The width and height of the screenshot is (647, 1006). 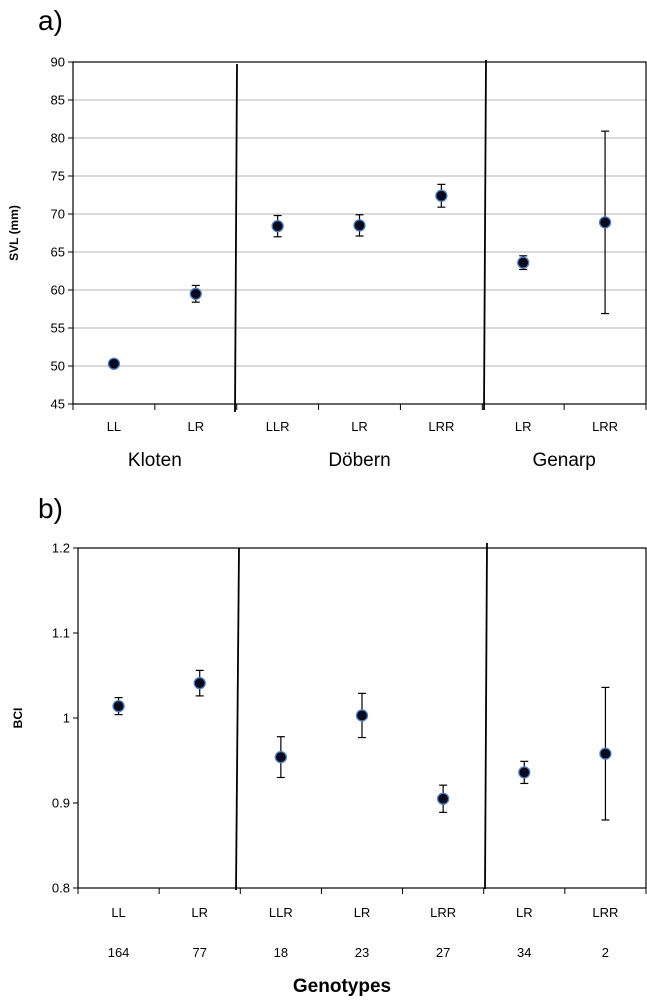 I want to click on y-tick-label: 1.1, so click(x=61, y=633).